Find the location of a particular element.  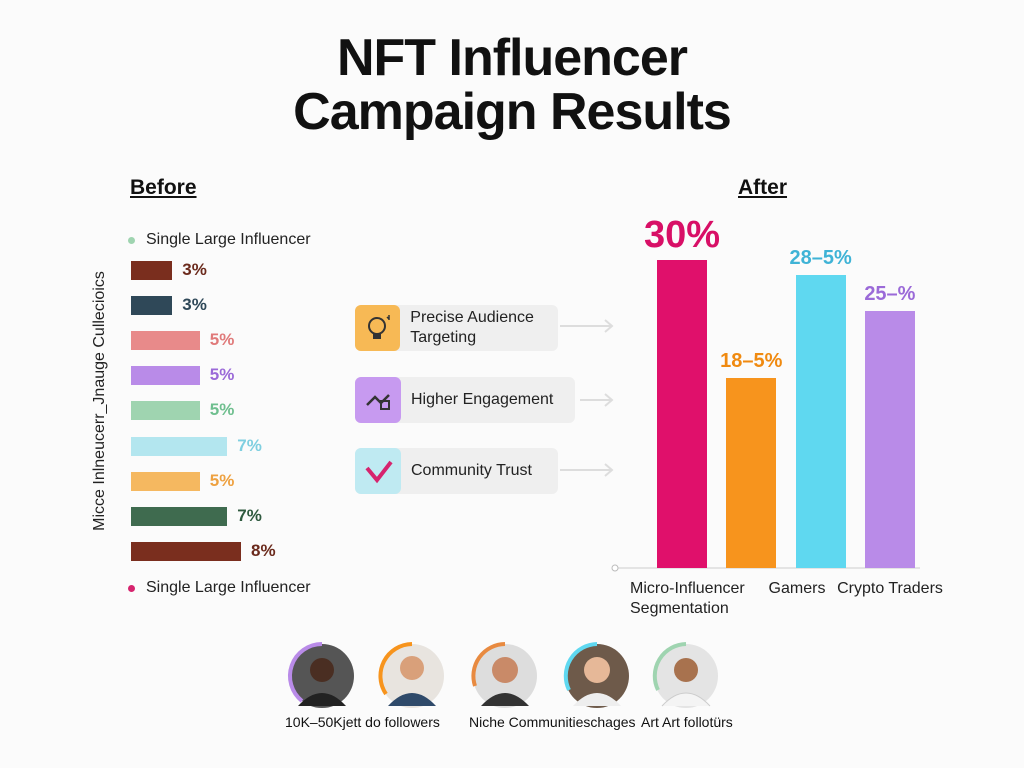

x-tick-label: Micro-Influencer Segmentation is located at coordinates (687, 598).